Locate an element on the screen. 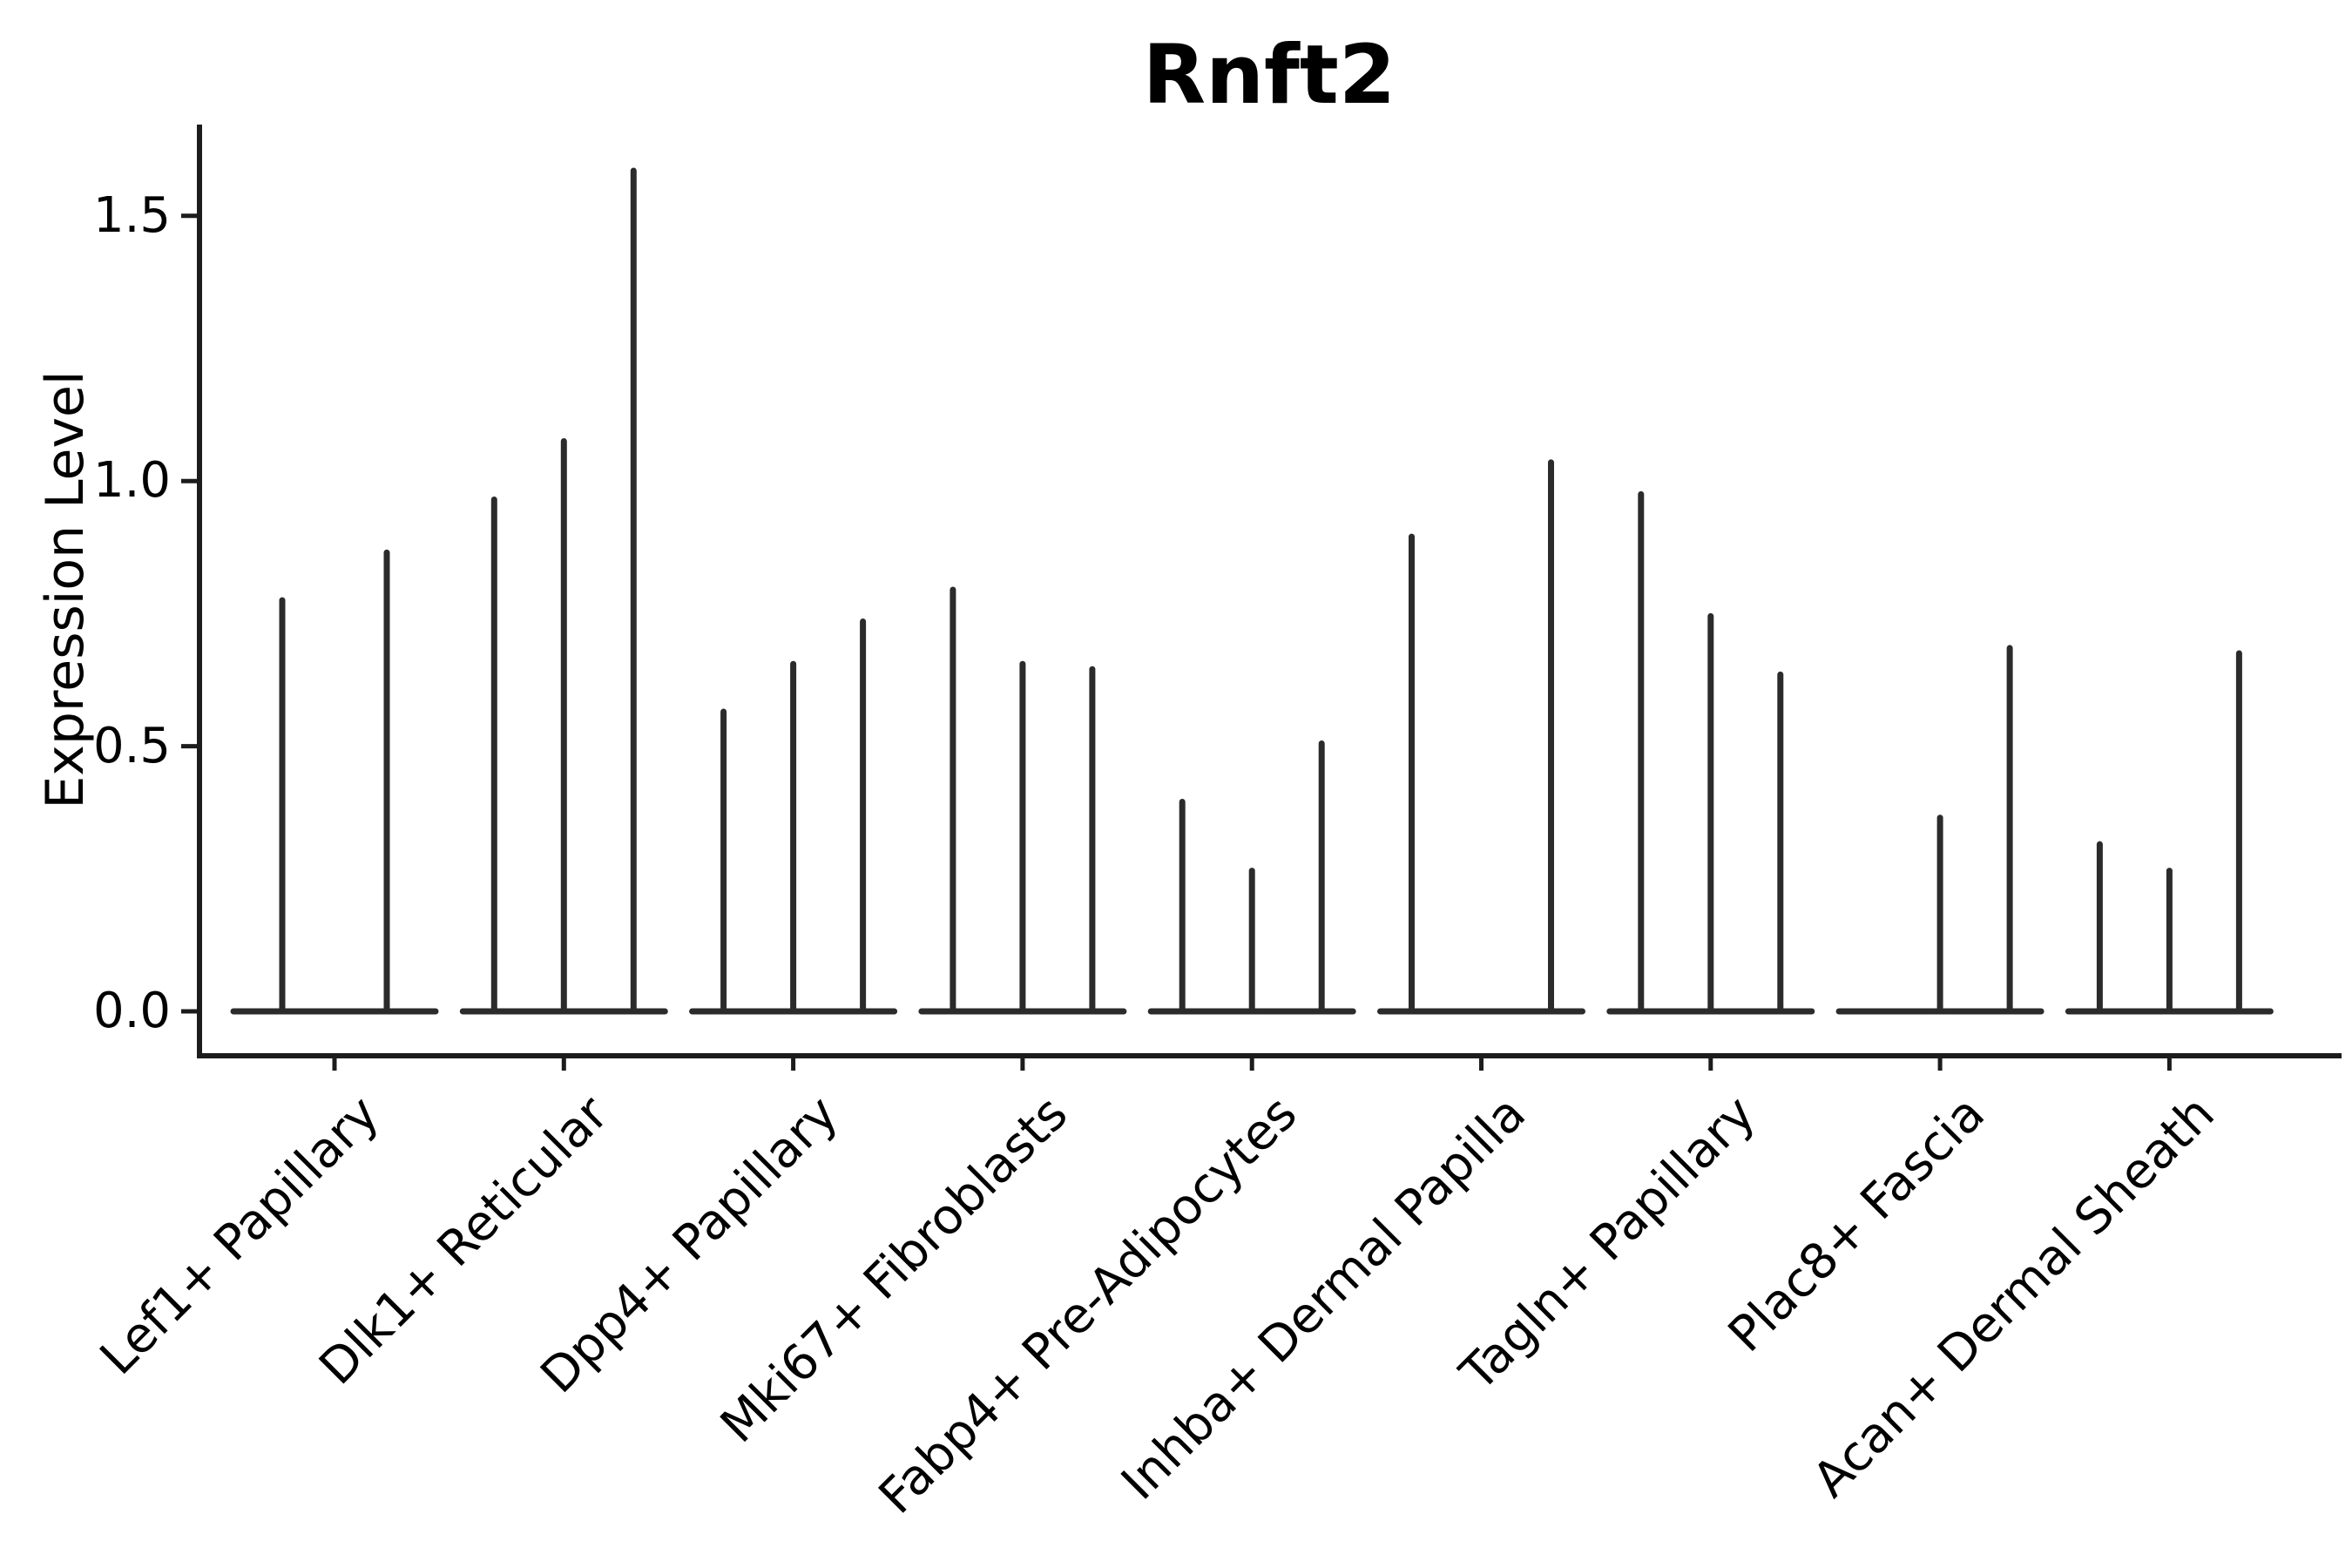 The image size is (2352, 1568). y-tick-label: 1.5 is located at coordinates (131, 215).